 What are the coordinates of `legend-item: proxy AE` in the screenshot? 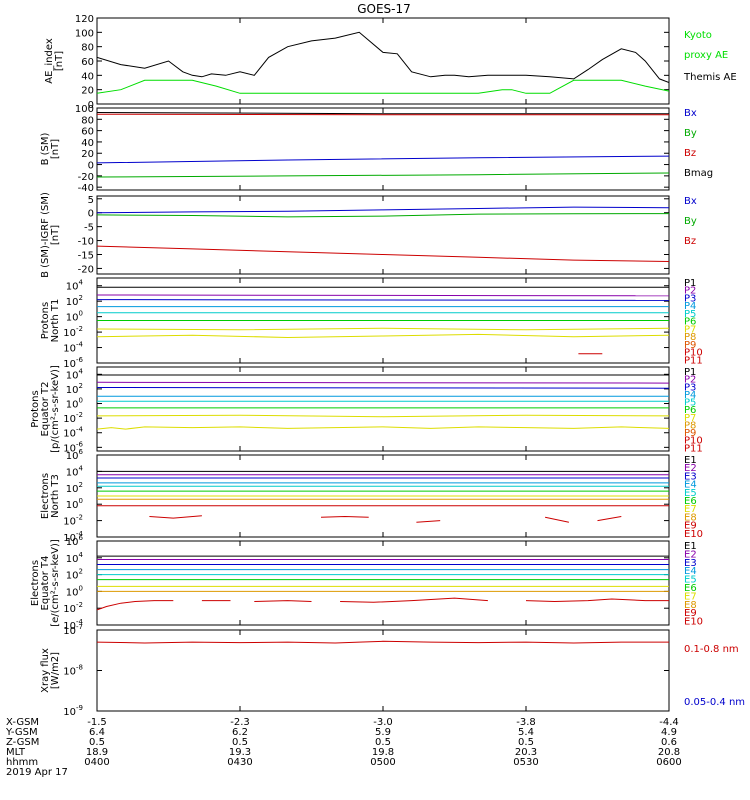 It's located at (706, 55).